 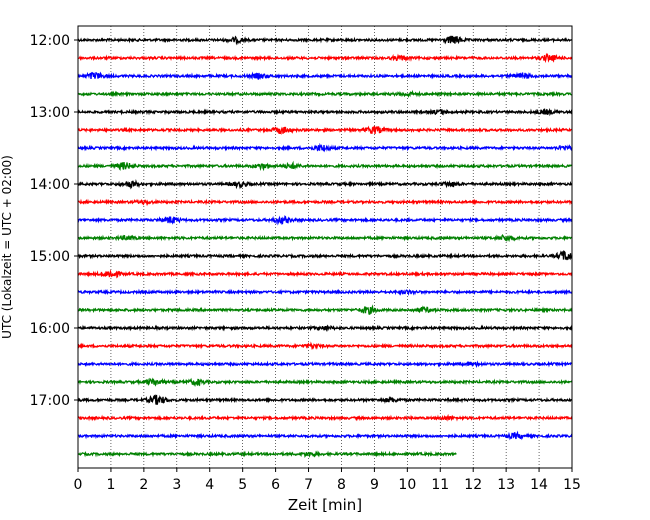 I want to click on y-tick-label: 16:00, so click(x=50, y=329).